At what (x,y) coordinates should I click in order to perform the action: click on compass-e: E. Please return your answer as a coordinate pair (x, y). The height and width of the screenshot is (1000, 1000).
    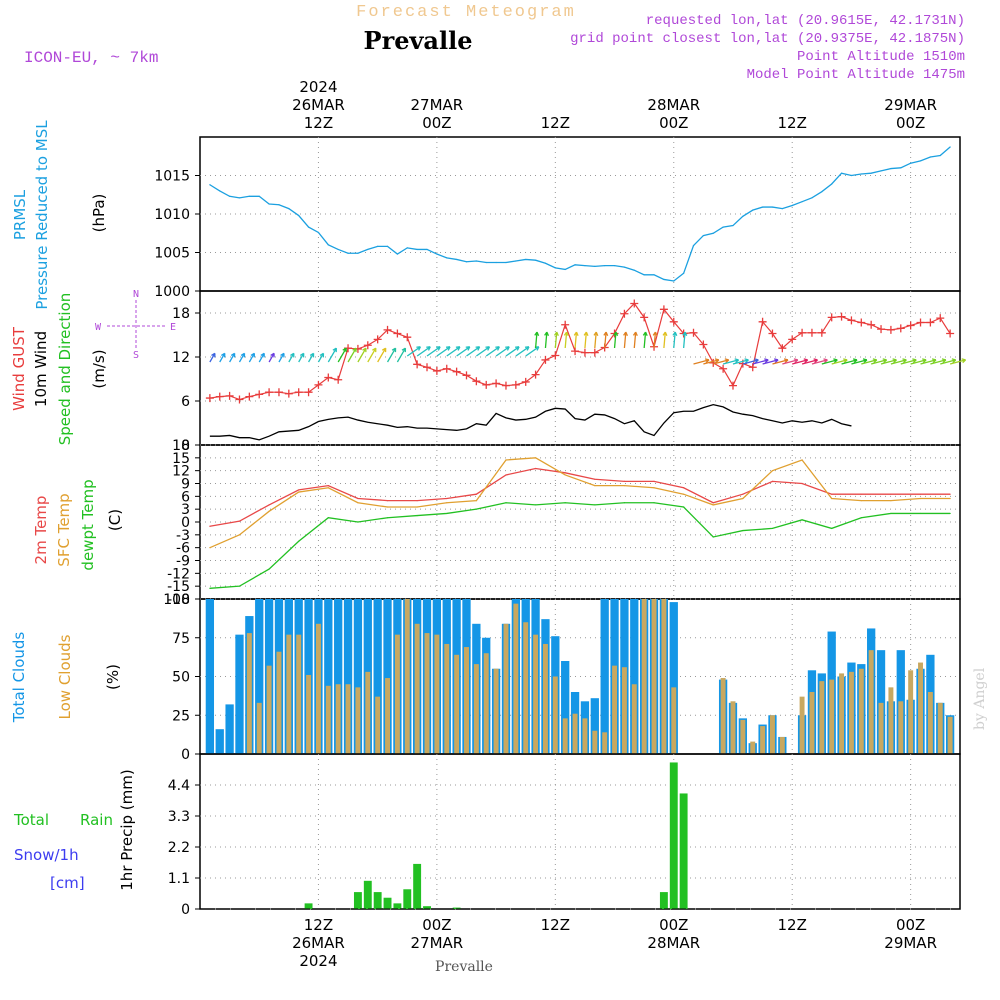
    Looking at the image, I should click on (173, 327).